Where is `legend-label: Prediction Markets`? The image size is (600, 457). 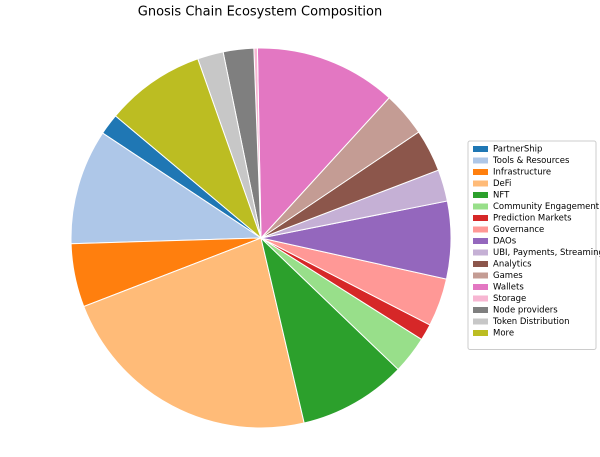
legend-label: Prediction Markets is located at coordinates (532, 219).